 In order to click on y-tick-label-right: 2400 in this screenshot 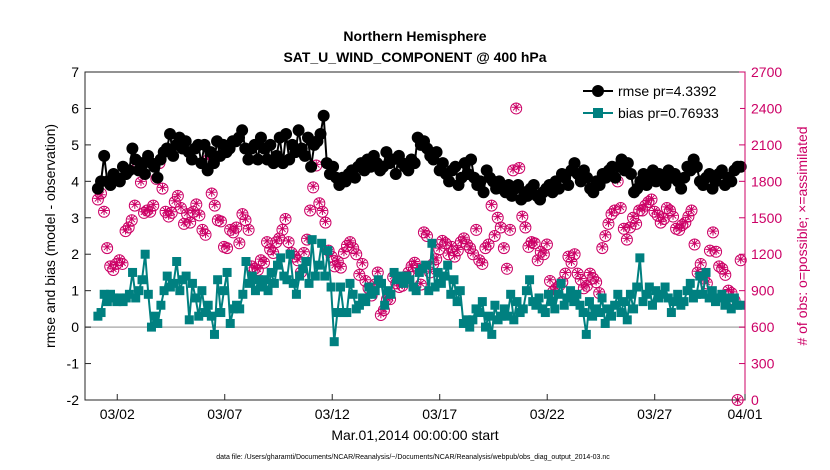, I will do `click(766, 108)`.